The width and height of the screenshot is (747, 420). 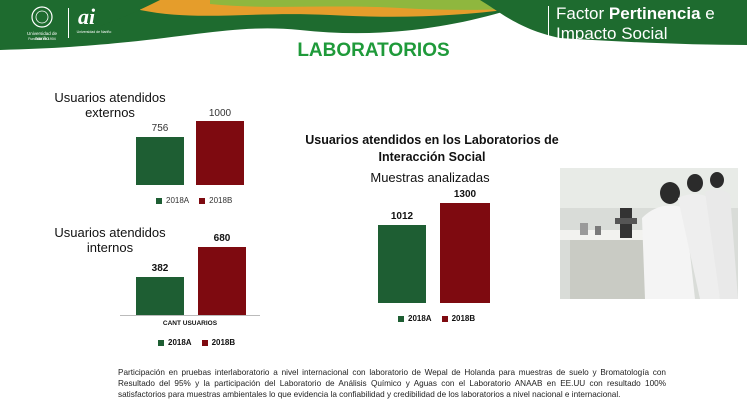 I want to click on chart-muestras-label-2018A: 1012, so click(x=402, y=216).